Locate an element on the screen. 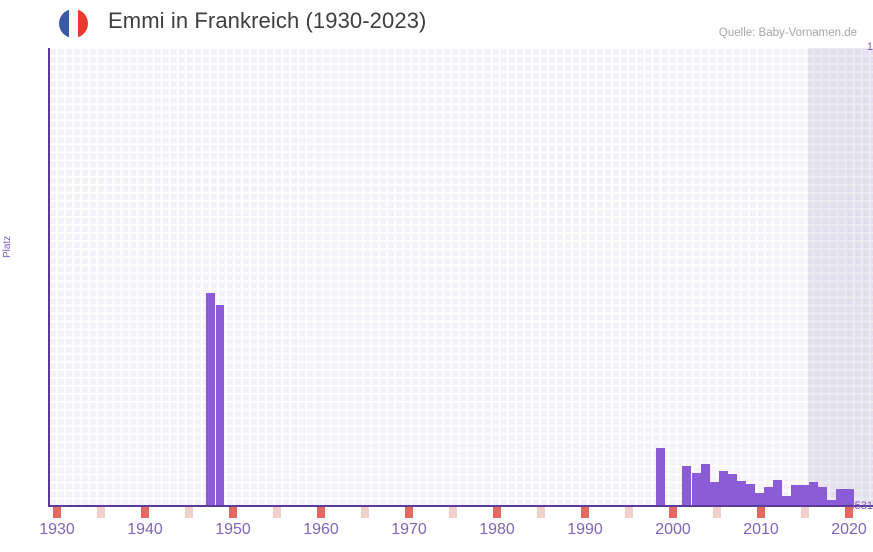 Image resolution: width=873 pixels, height=552 pixels. bar-2012 is located at coordinates (786, 501).